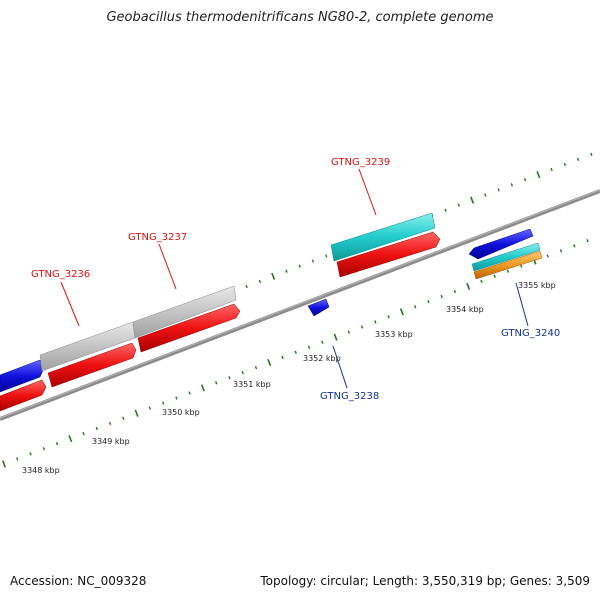  I want to click on kbp-label: 3350 kbp, so click(181, 412).